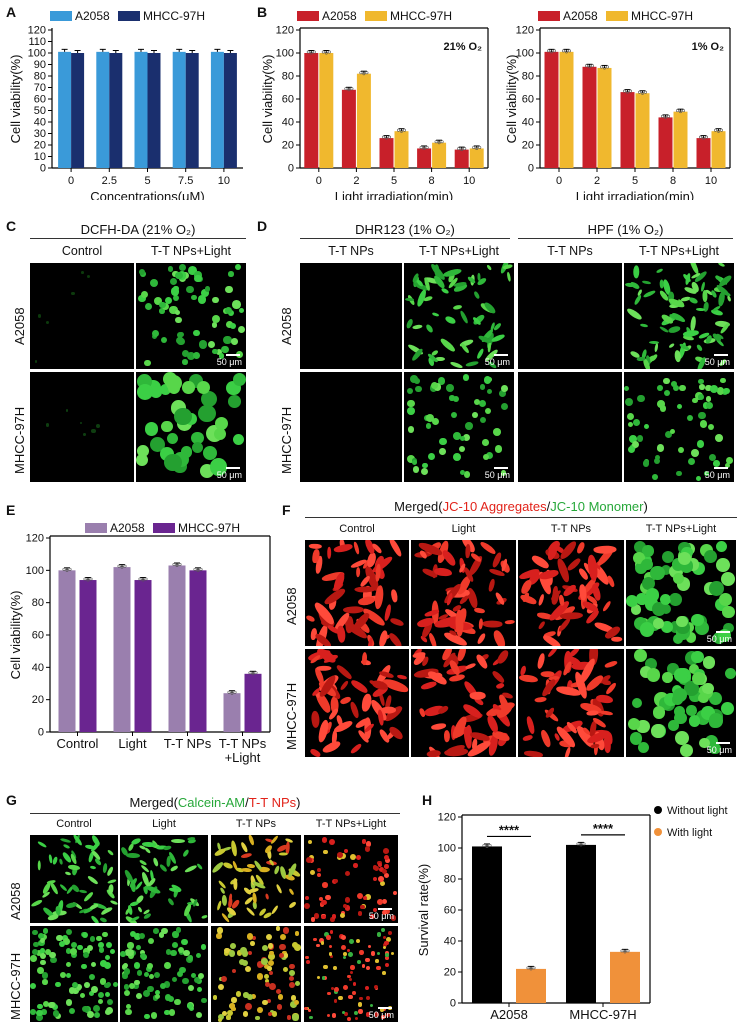 This screenshot has height=1035, width=740. I want to click on chart-b1-bar, so click(386, 153).